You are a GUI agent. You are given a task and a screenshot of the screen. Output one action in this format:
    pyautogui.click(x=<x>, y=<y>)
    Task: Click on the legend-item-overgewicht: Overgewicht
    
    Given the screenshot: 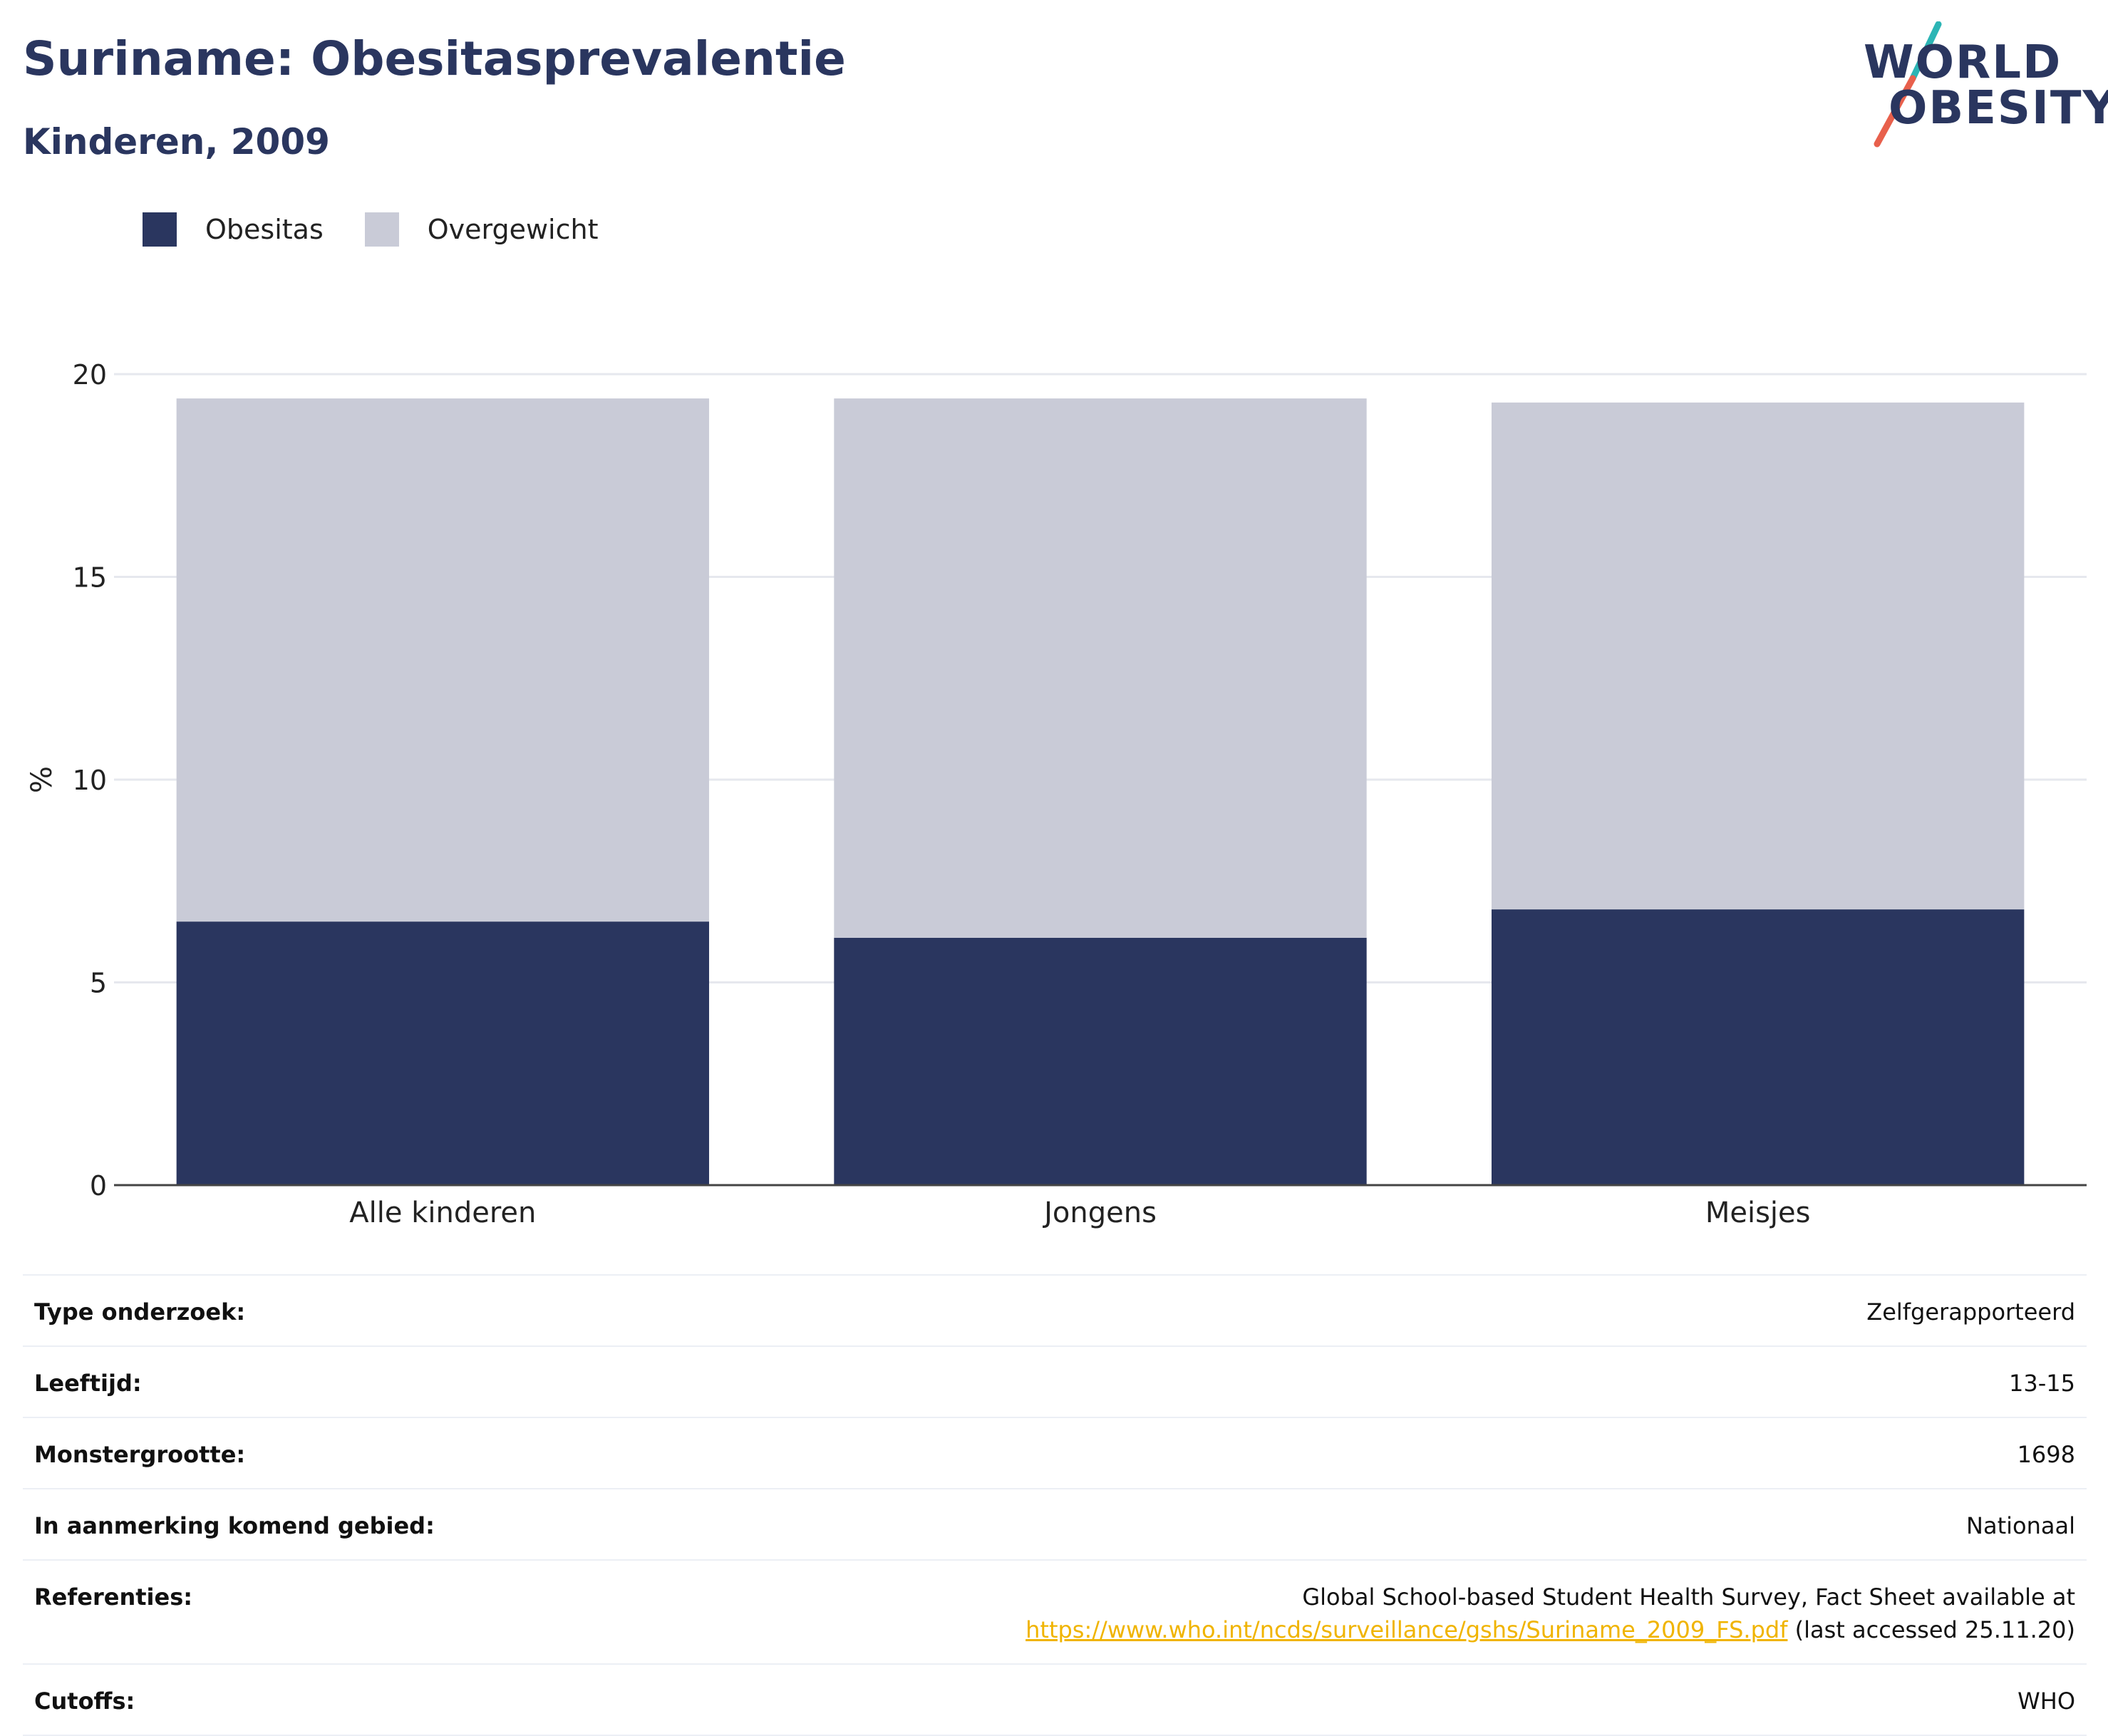 What is the action you would take?
    pyautogui.click(x=482, y=230)
    